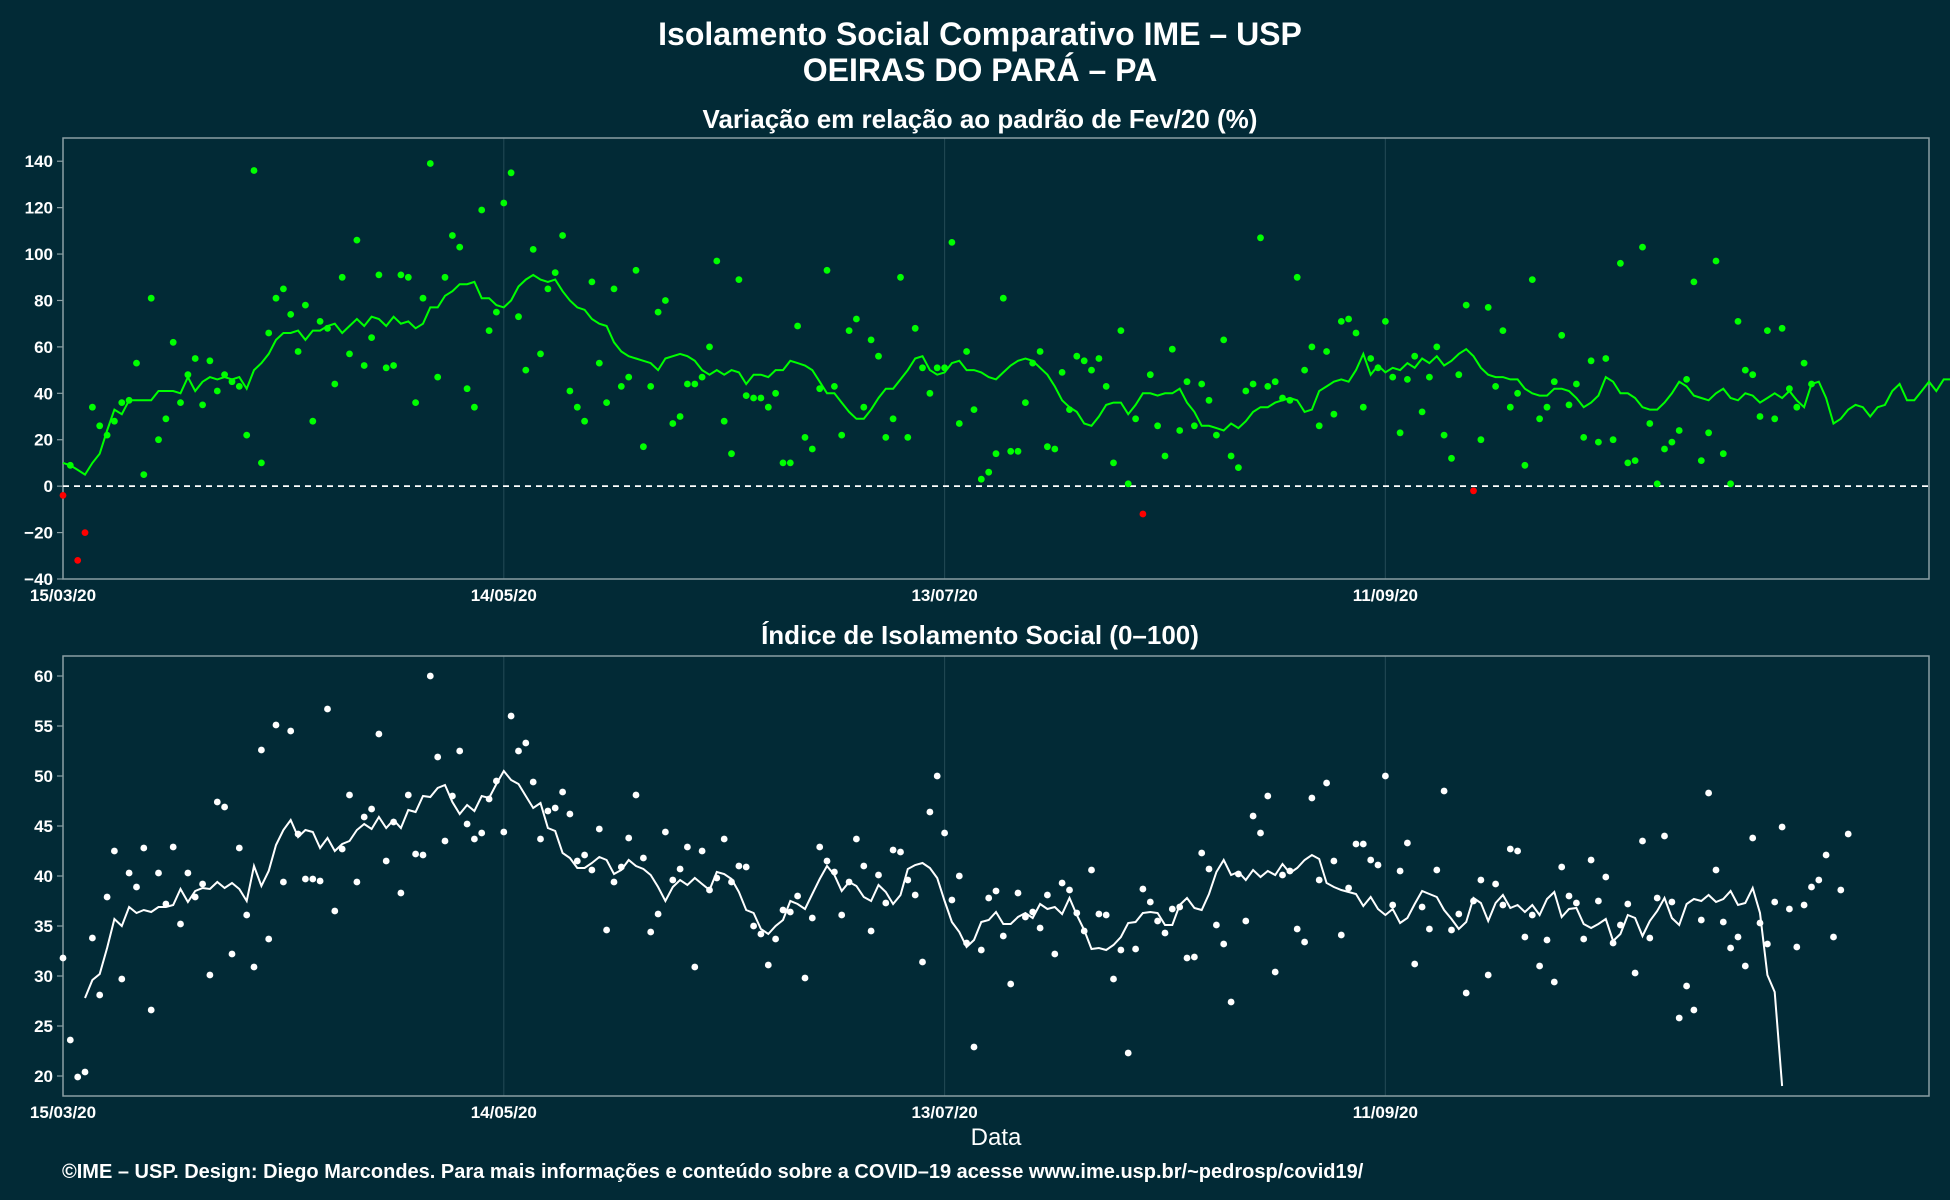  What do you see at coordinates (43, 1076) in the screenshot?
I see `y-tick-label: 20` at bounding box center [43, 1076].